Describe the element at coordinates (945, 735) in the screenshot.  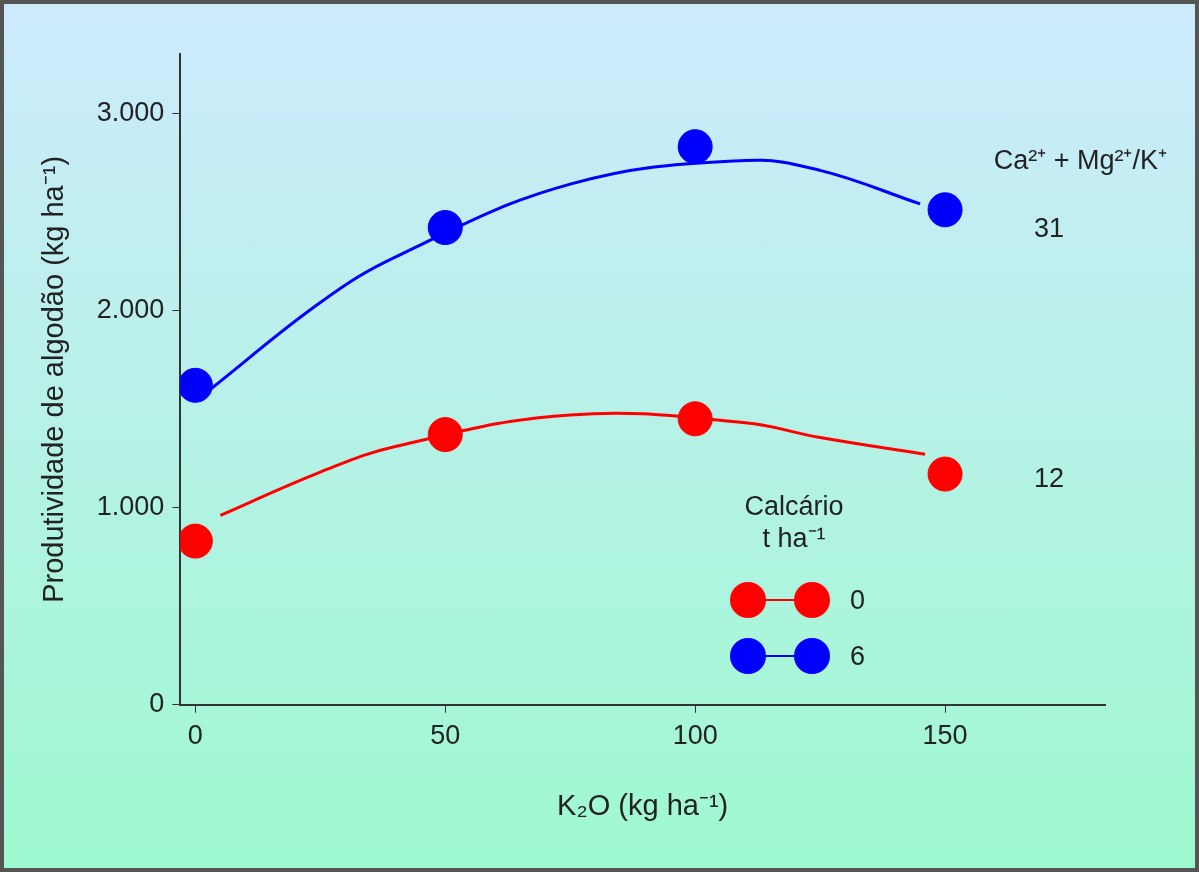
I see `x-tick-label: 150` at that location.